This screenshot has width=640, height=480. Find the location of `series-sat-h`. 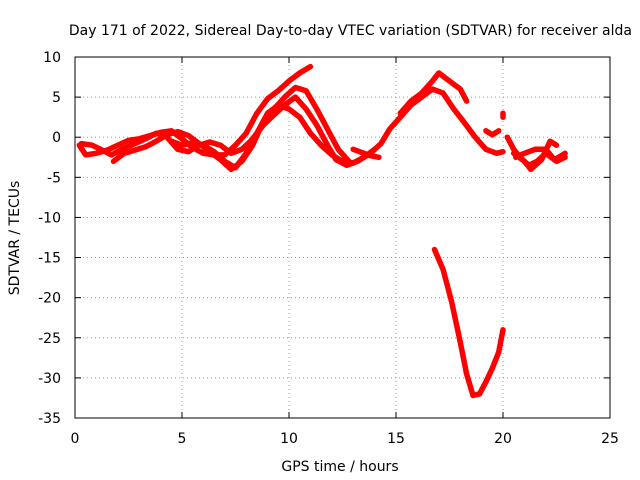

series-sat-h is located at coordinates (492, 133).